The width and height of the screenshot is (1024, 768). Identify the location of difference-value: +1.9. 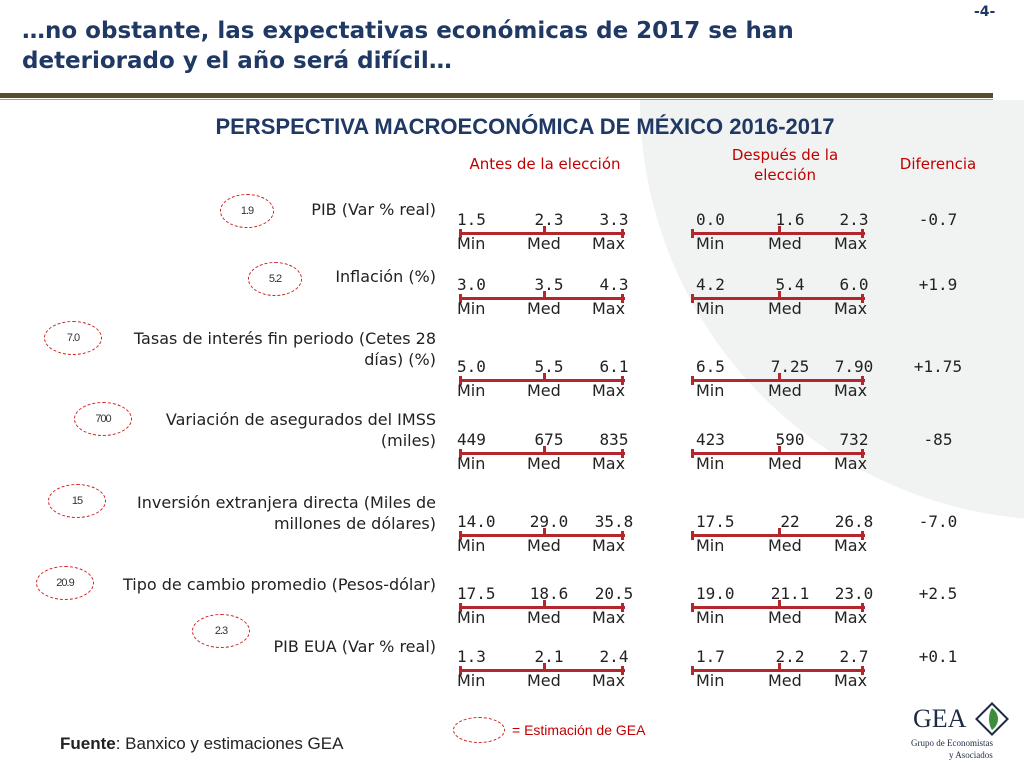
(938, 284).